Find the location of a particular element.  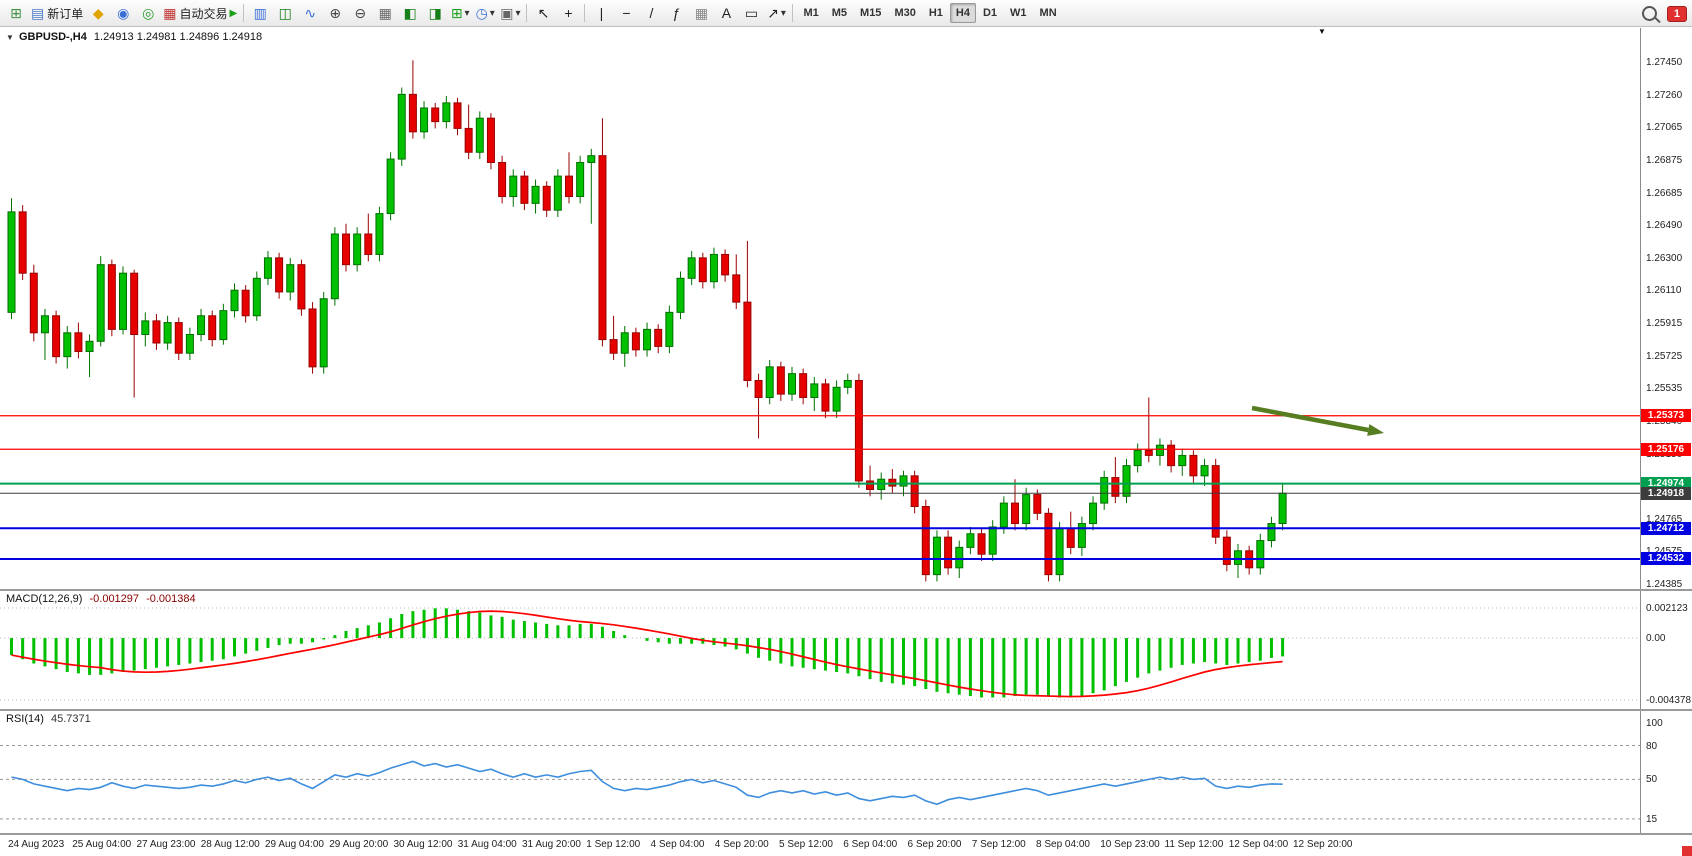

zoom-out-button: ⊖ is located at coordinates (360, 13).